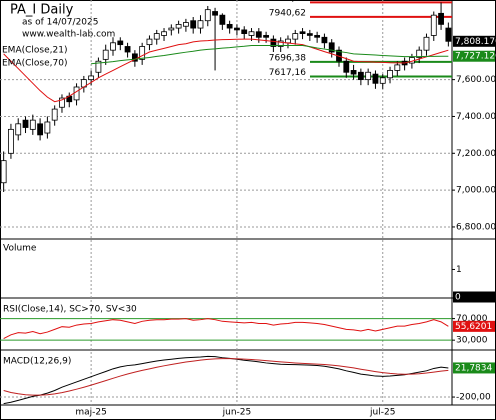  Describe the element at coordinates (60, 23) in the screenshot. I see `chart-subtitle: as of 14/07/2025` at that location.